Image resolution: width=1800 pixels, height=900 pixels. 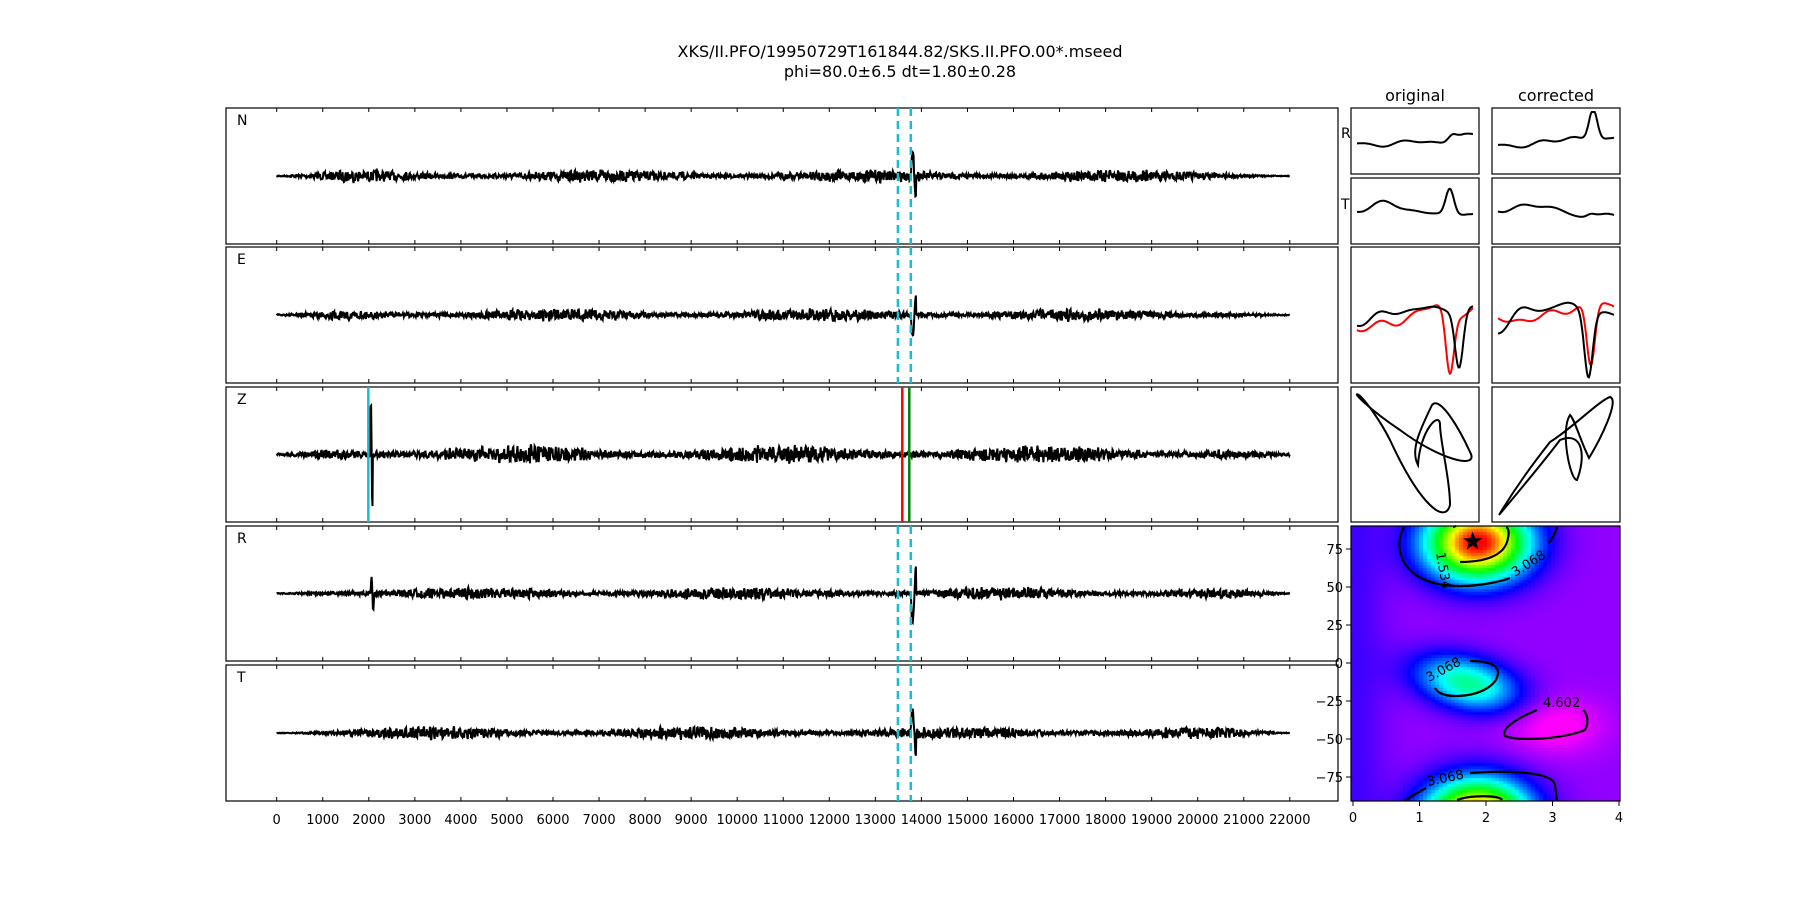 I want to click on contour-label: 1.534, so click(x=1442, y=570).